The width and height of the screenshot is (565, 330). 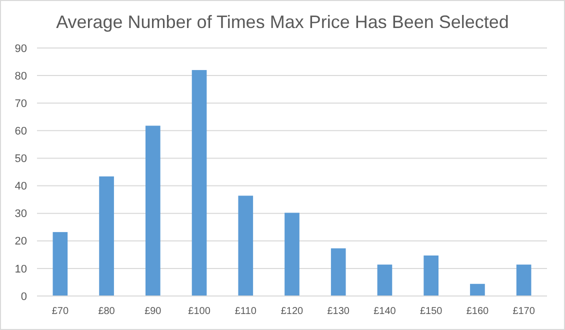 I want to click on x-tick-label: £140, so click(x=385, y=311).